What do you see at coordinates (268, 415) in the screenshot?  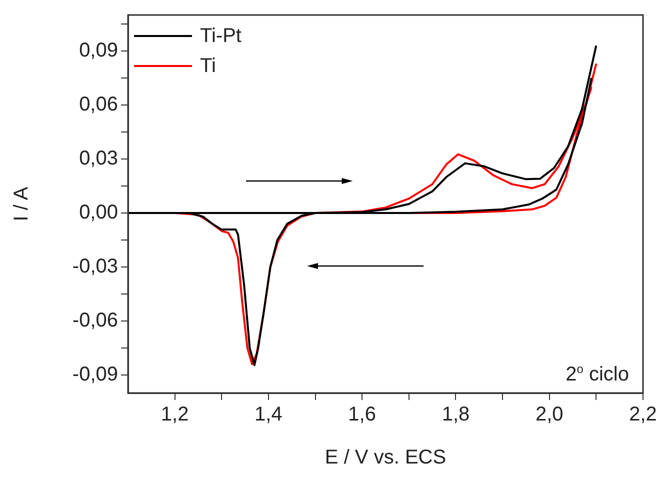 I see `x-tick-label: 1,4` at bounding box center [268, 415].